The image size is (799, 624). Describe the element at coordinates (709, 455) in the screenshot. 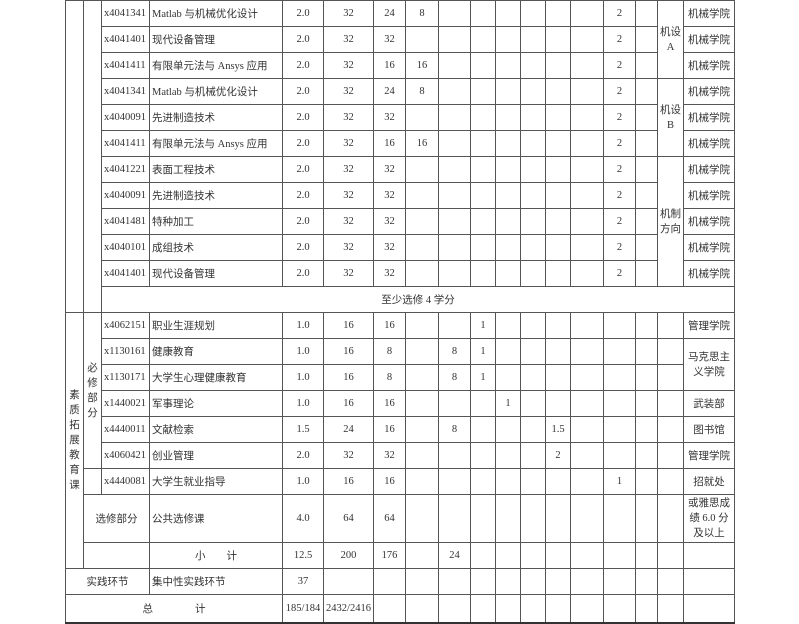

I see `department: 管理学院` at that location.